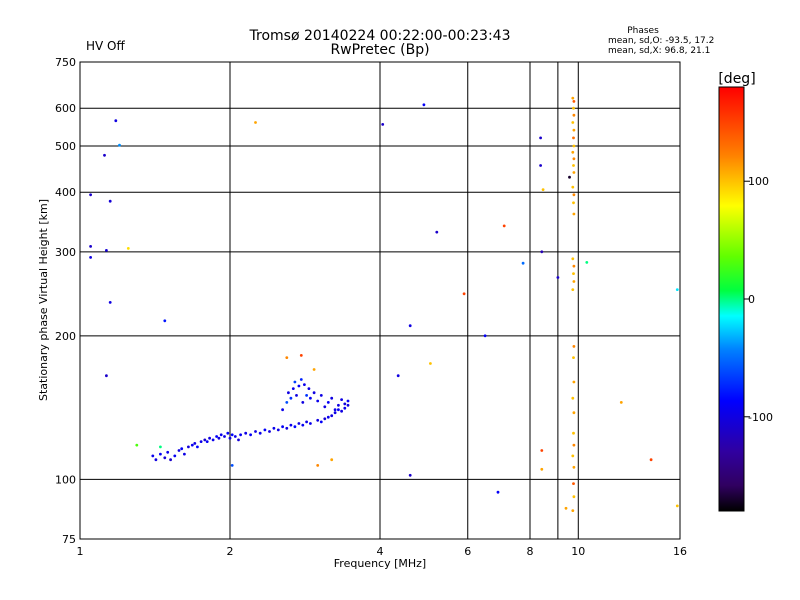 This screenshot has width=800, height=600. I want to click on y-tick-label: 400, so click(65, 192).